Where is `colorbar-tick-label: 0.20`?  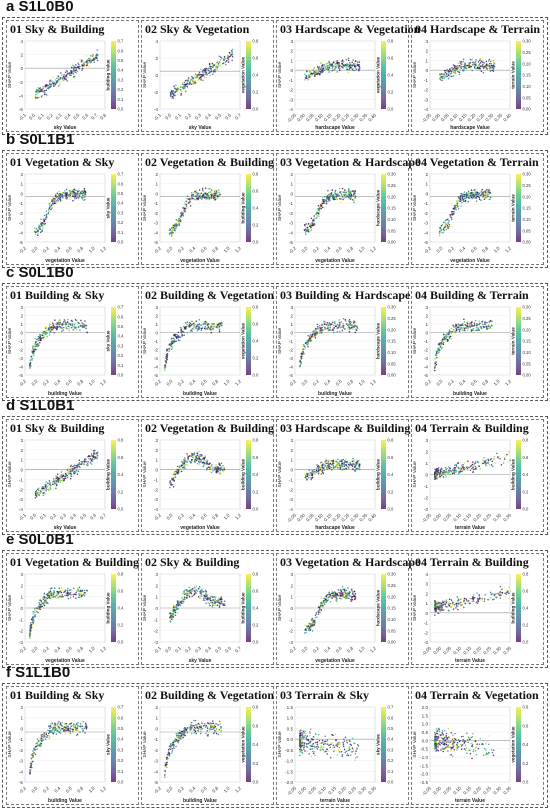 colorbar-tick-label: 0.20 is located at coordinates (392, 196).